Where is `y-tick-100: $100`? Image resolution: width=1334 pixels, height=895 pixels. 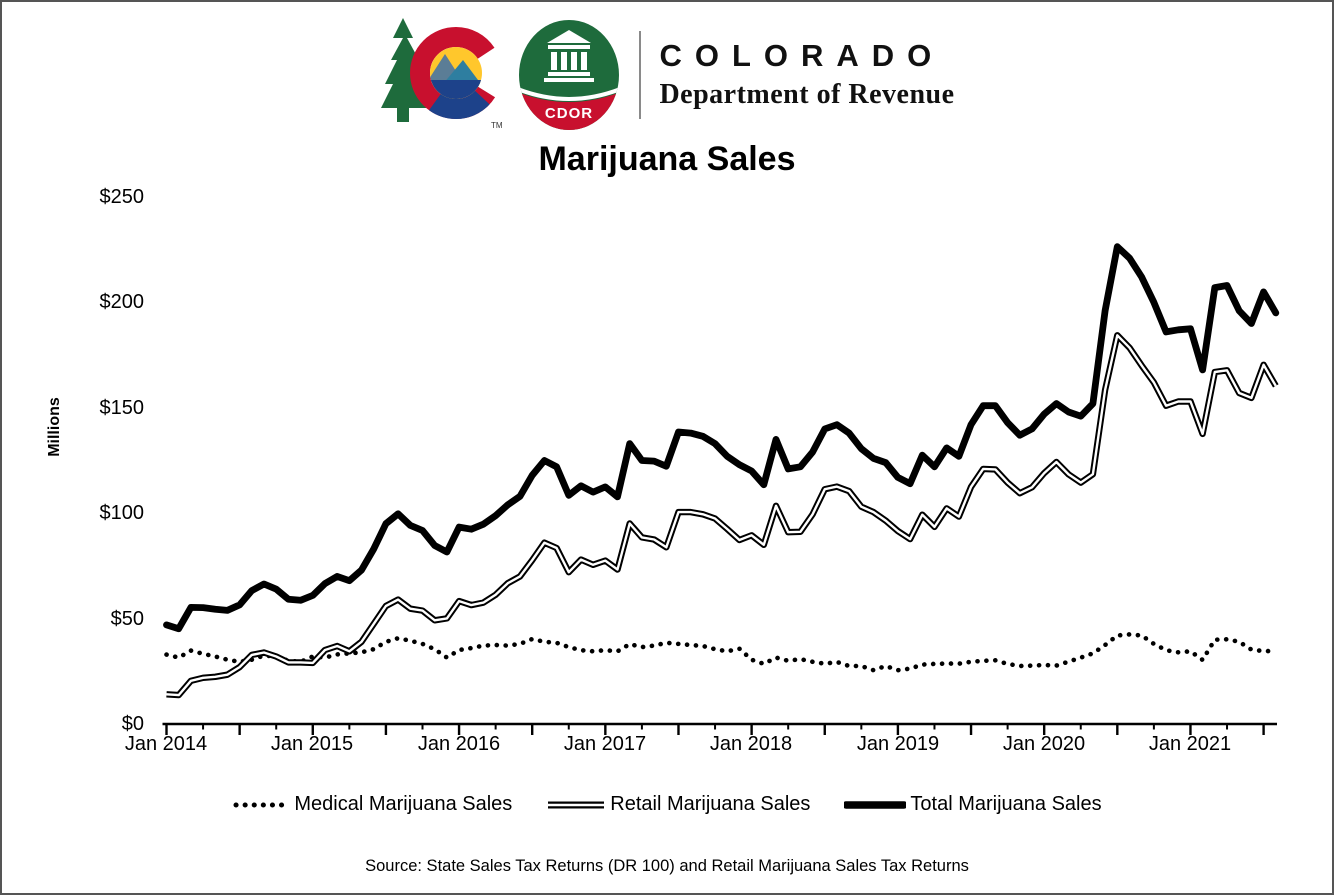
y-tick-100: $100 is located at coordinates (122, 513).